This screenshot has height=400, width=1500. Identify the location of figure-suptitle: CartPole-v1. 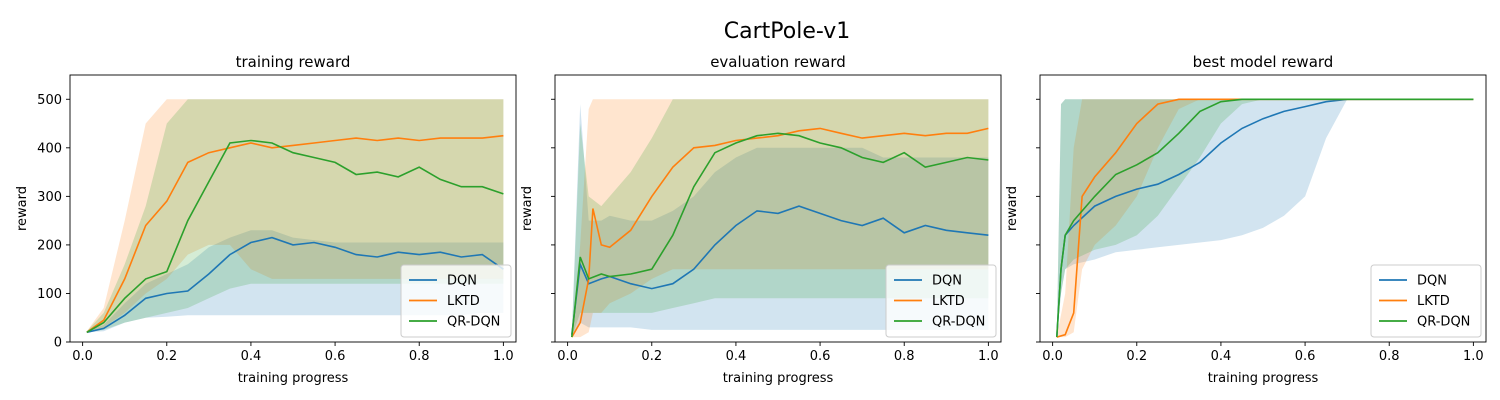
(787, 31).